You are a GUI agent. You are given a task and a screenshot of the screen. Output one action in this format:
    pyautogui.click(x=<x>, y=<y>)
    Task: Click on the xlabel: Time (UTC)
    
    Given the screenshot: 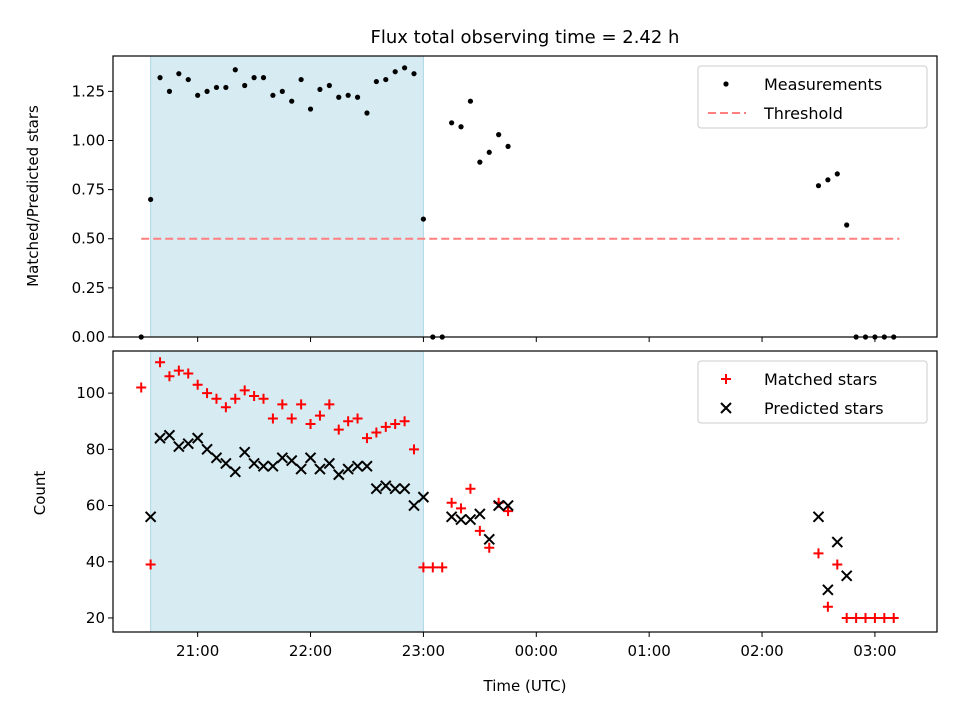 What is the action you would take?
    pyautogui.click(x=525, y=686)
    